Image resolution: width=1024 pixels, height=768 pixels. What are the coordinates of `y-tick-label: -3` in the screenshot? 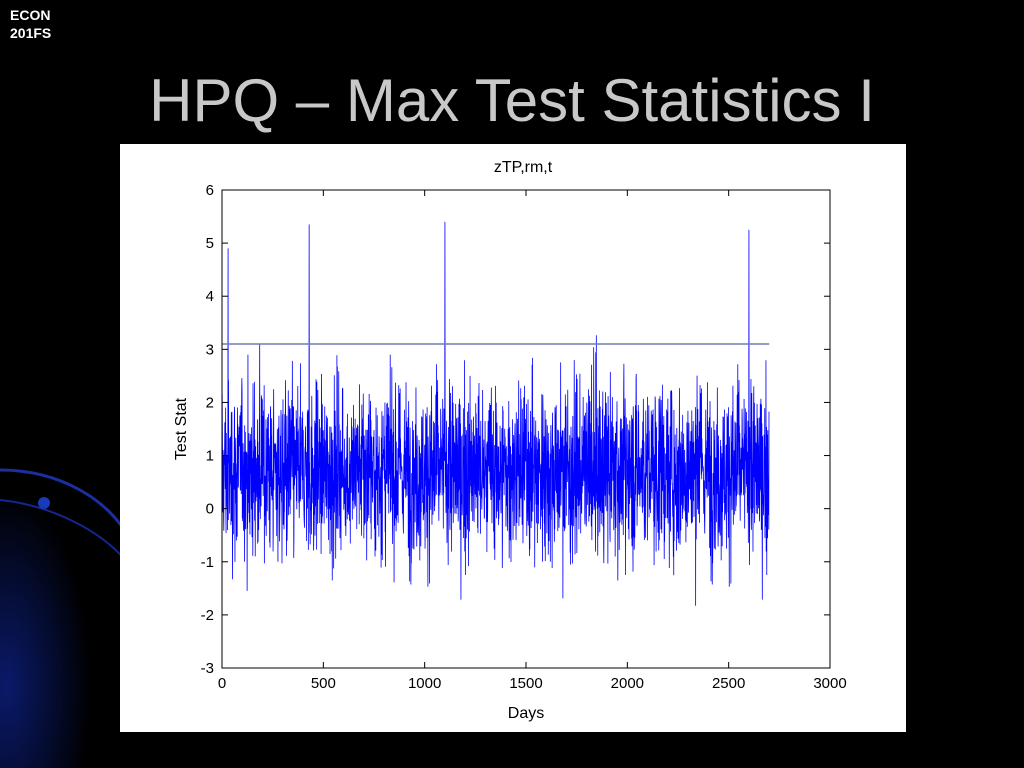 It's located at (207, 668).